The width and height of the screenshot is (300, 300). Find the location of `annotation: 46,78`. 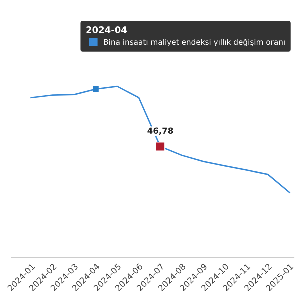

annotation: 46,78 is located at coordinates (161, 132).